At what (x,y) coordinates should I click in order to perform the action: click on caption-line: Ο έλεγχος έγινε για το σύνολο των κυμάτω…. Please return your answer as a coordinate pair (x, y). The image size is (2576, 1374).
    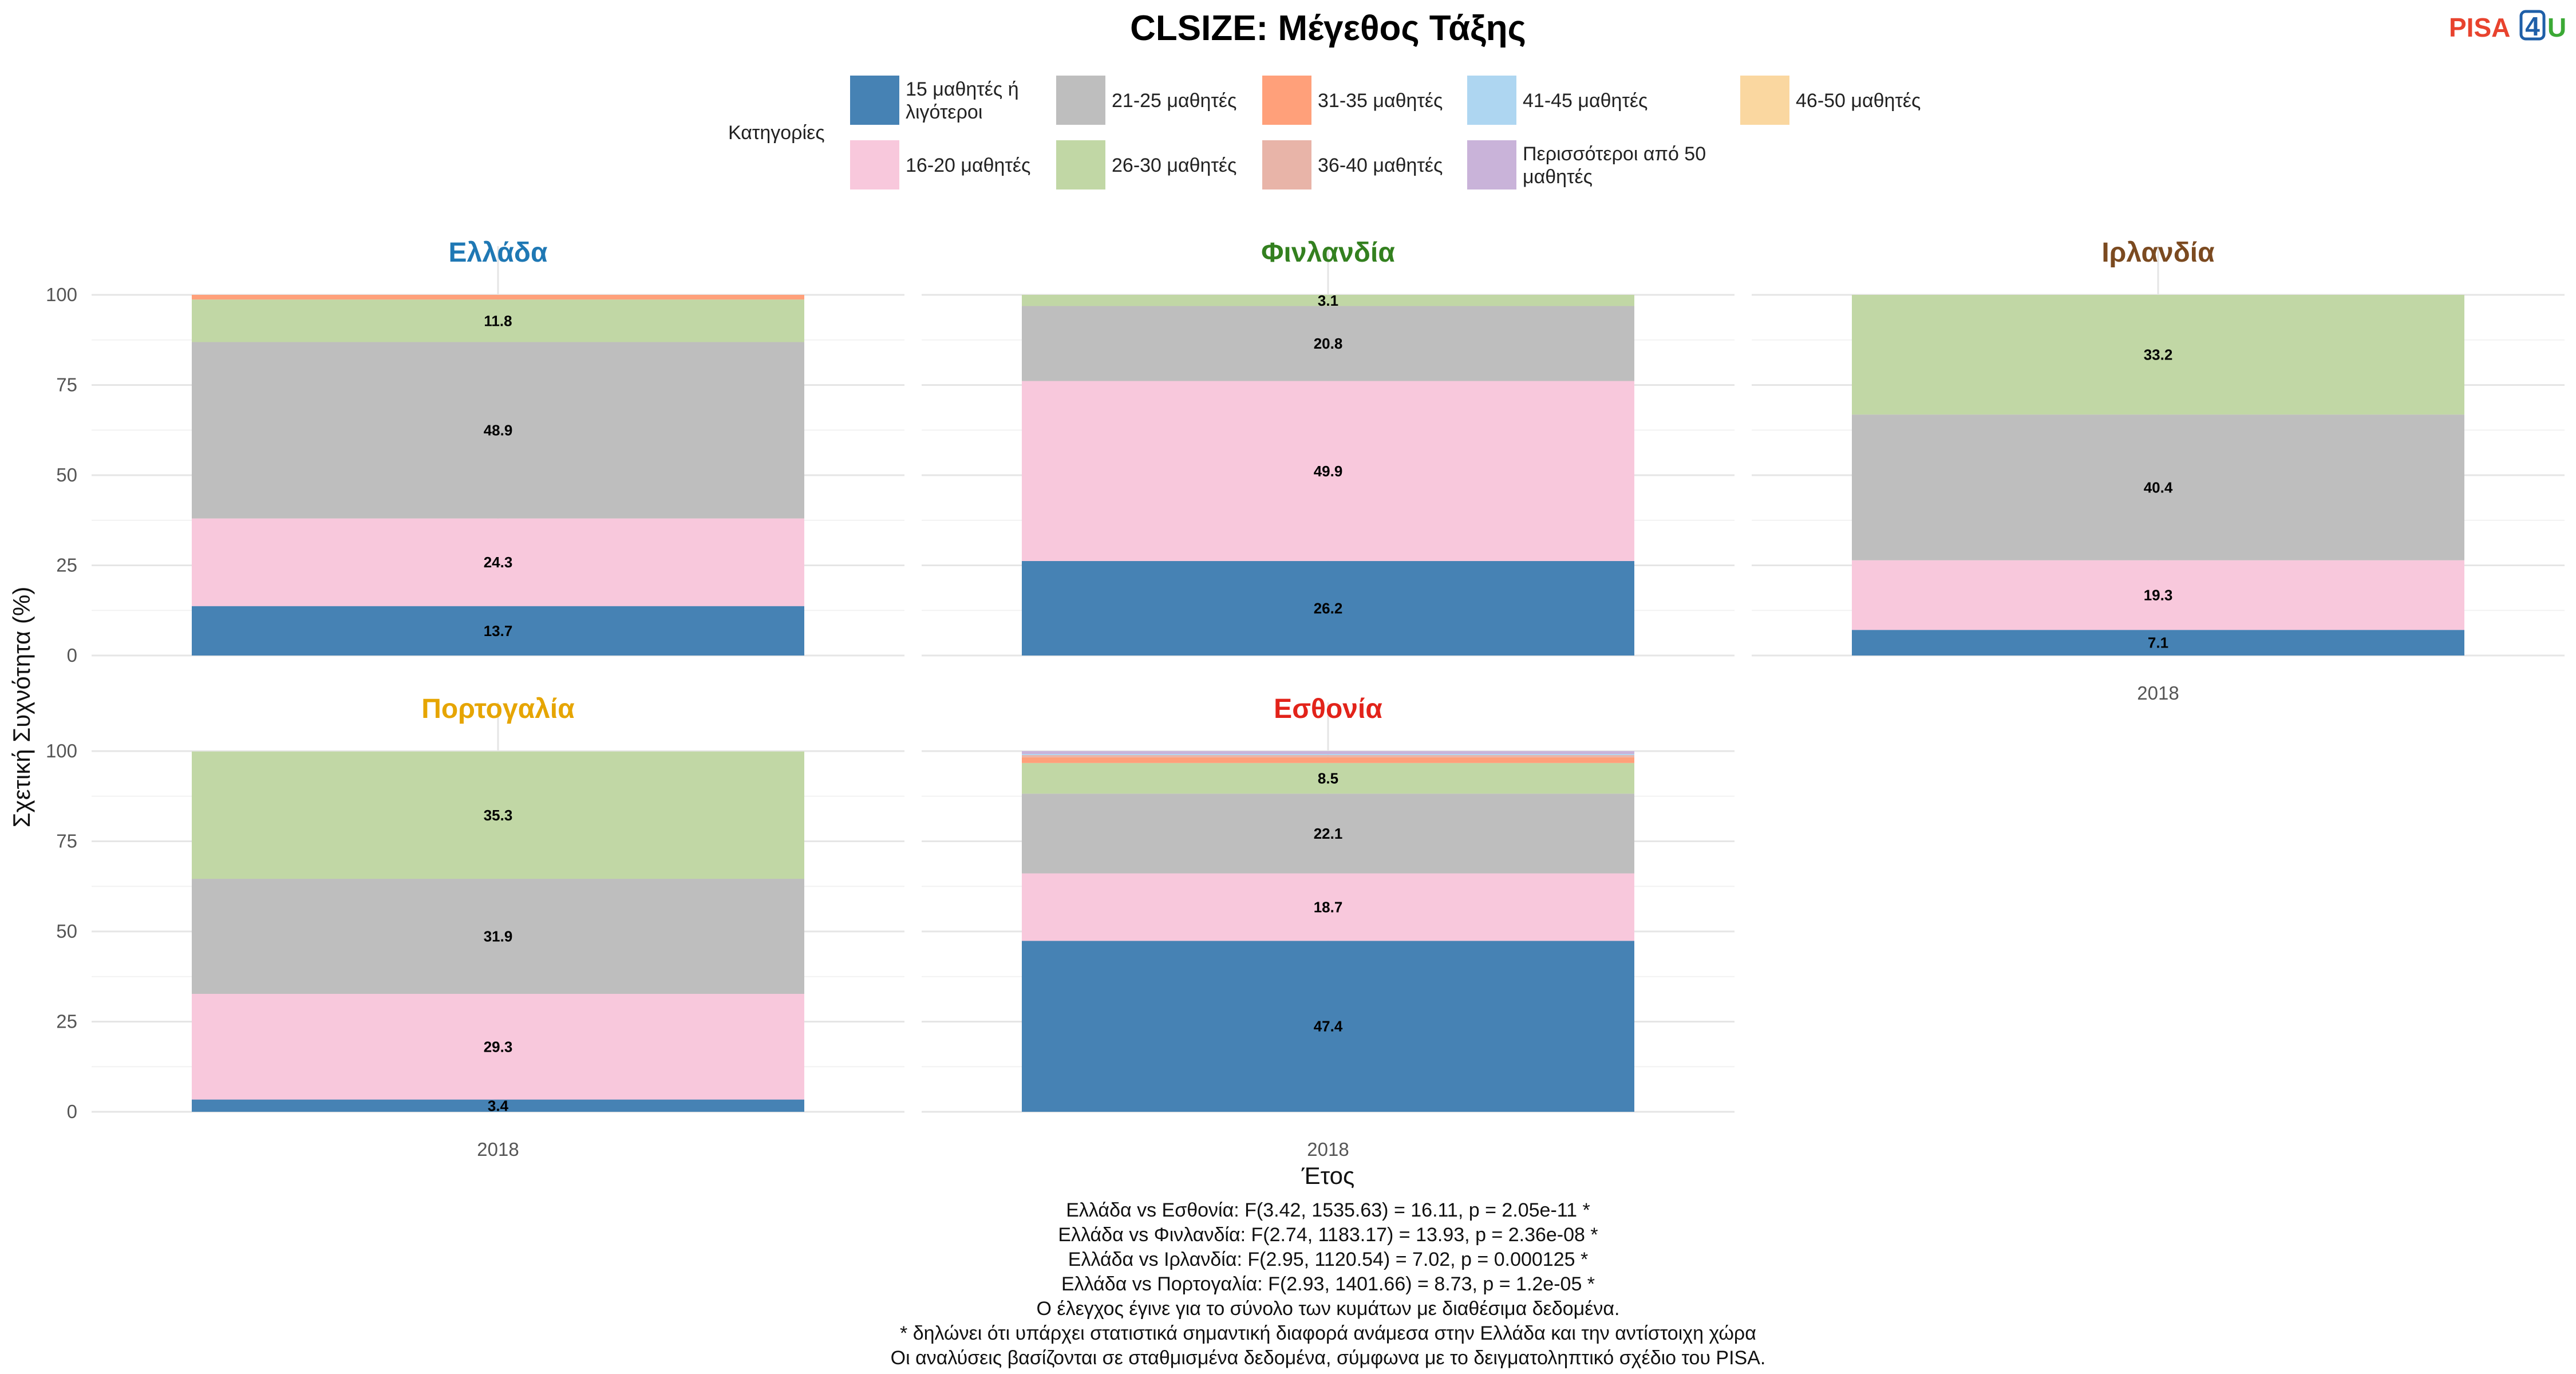
    Looking at the image, I should click on (1328, 1309).